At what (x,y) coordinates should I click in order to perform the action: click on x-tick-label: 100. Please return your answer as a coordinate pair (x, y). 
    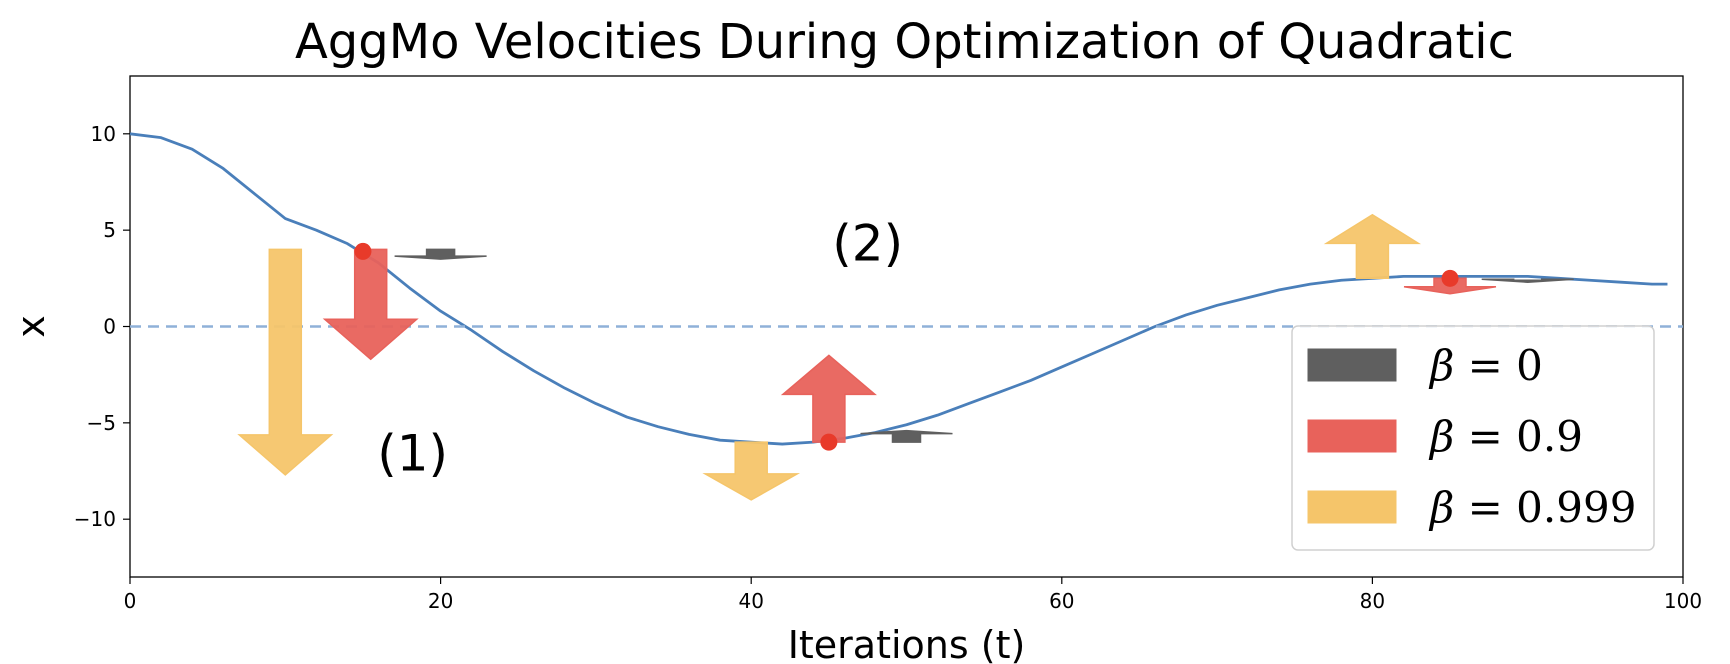
    Looking at the image, I should click on (1683, 601).